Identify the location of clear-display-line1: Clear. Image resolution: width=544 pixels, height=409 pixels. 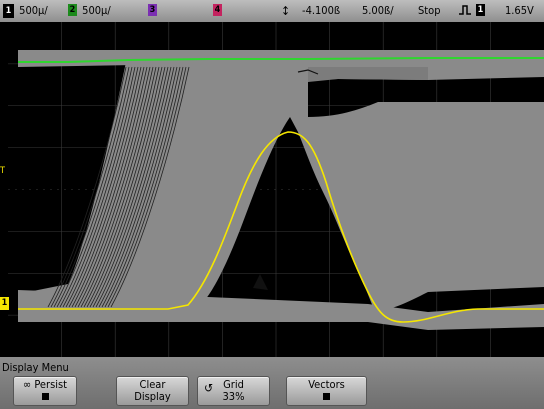
(152, 384).